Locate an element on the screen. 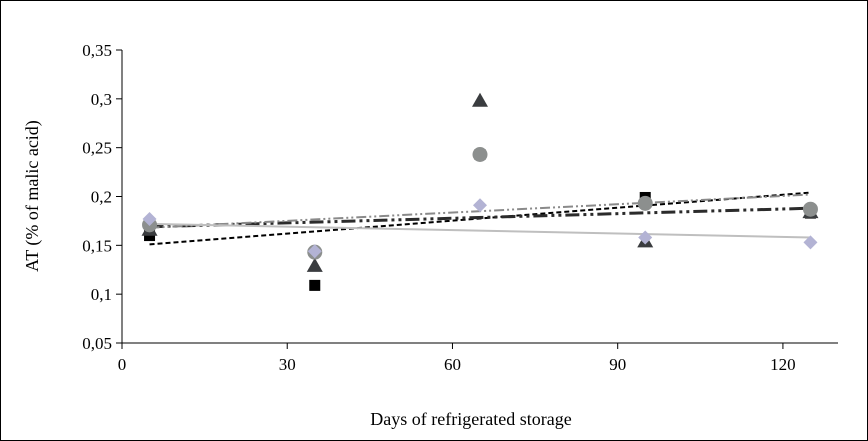 The width and height of the screenshot is (868, 441). x-tick-label: 60 is located at coordinates (452, 364).